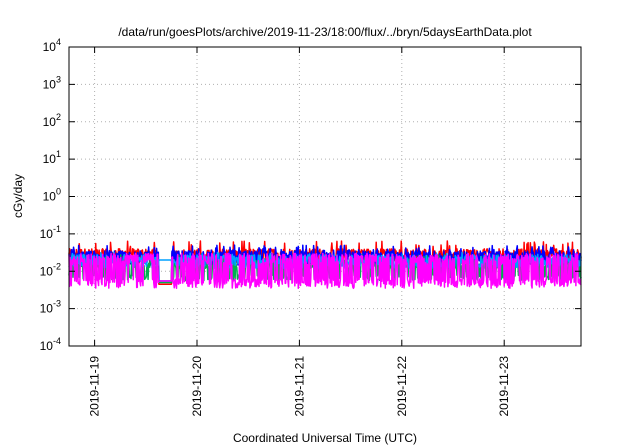 The width and height of the screenshot is (640, 448). What do you see at coordinates (52, 120) in the screenshot?
I see `y-tick-label: 10²` at bounding box center [52, 120].